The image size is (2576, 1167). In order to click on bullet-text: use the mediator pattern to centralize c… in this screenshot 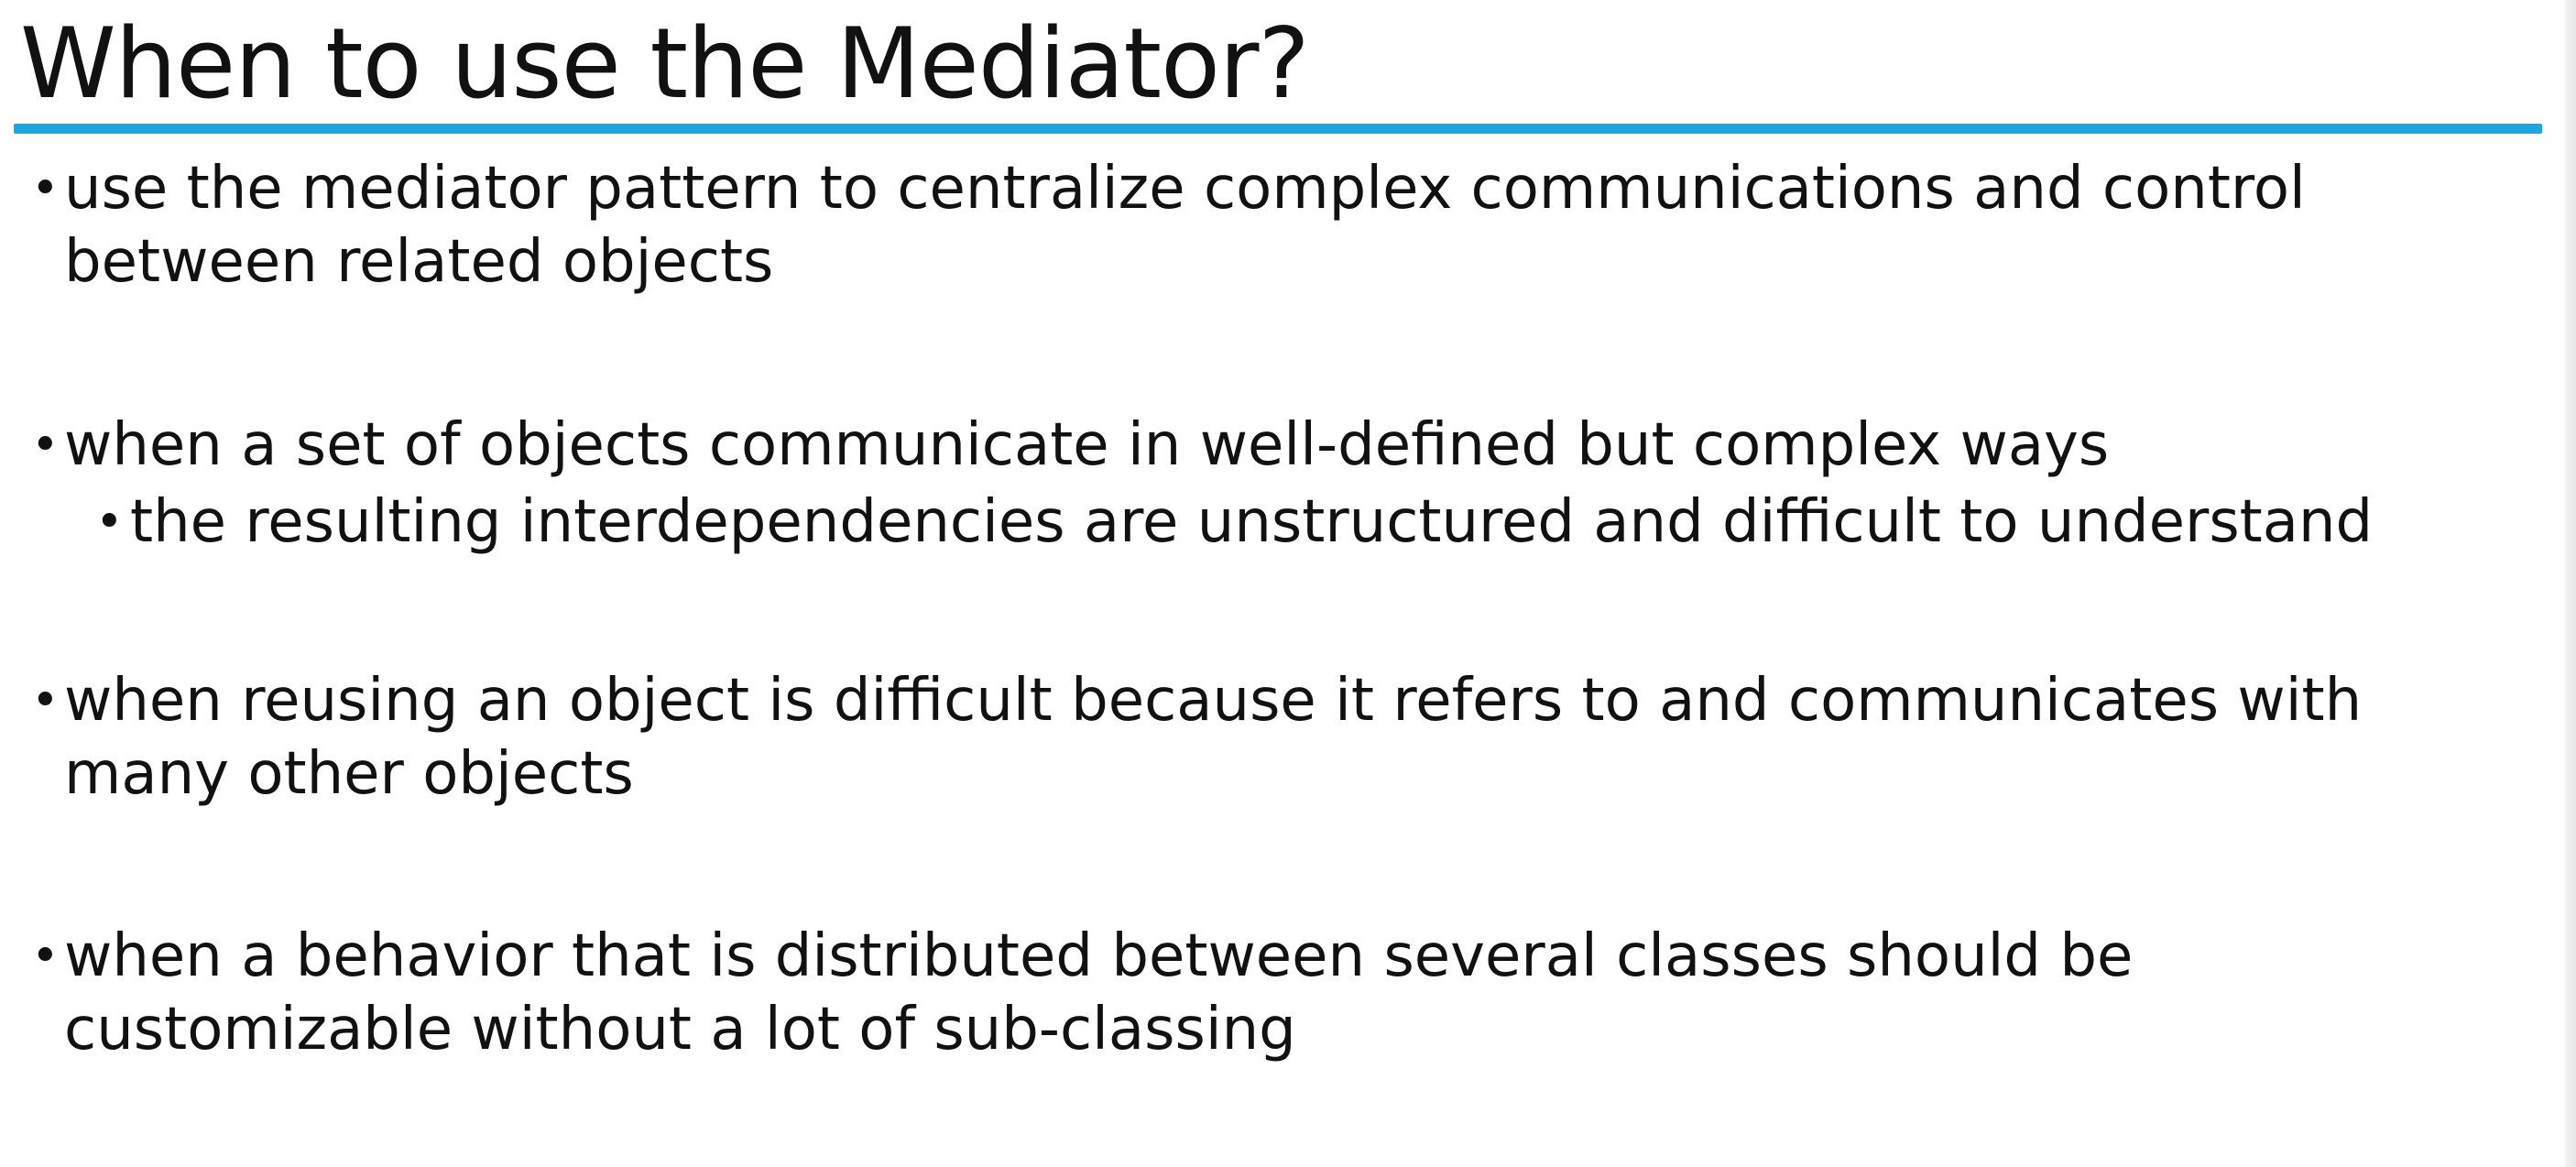, I will do `click(1185, 225)`.